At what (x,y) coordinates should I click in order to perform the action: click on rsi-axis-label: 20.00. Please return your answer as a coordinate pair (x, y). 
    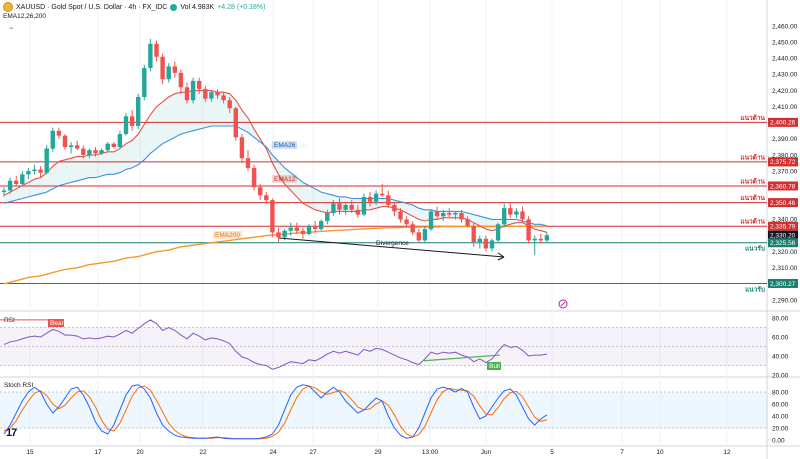
    Looking at the image, I should click on (780, 375).